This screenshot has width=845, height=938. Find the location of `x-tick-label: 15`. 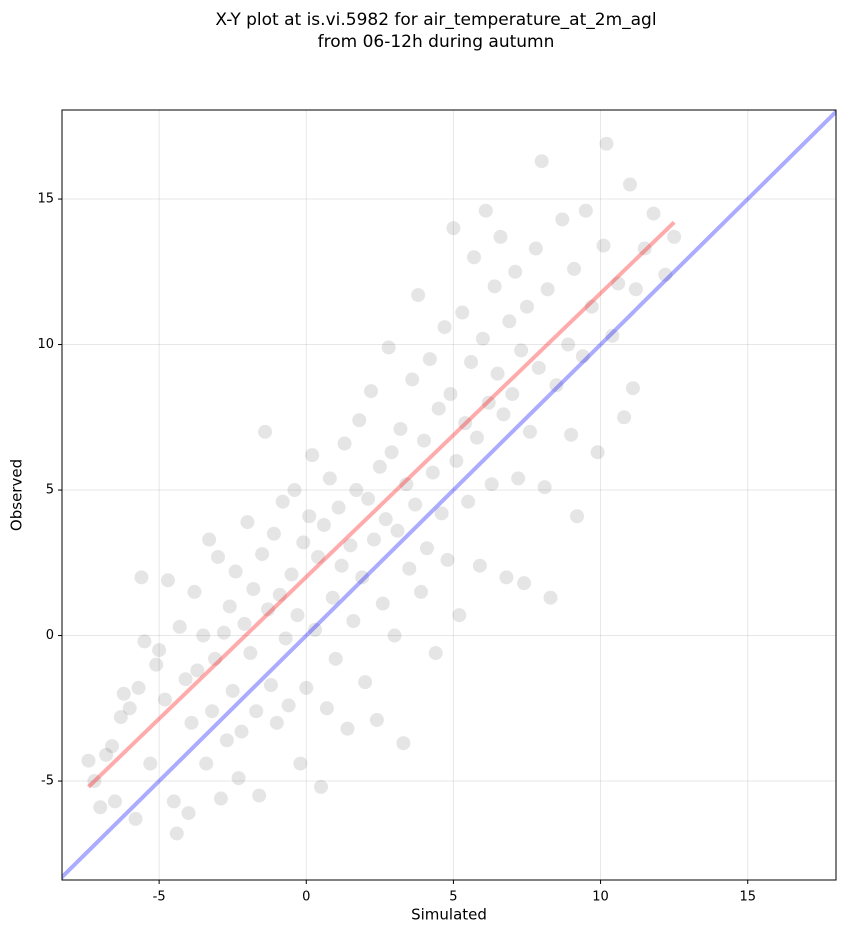

x-tick-label: 15 is located at coordinates (747, 897).